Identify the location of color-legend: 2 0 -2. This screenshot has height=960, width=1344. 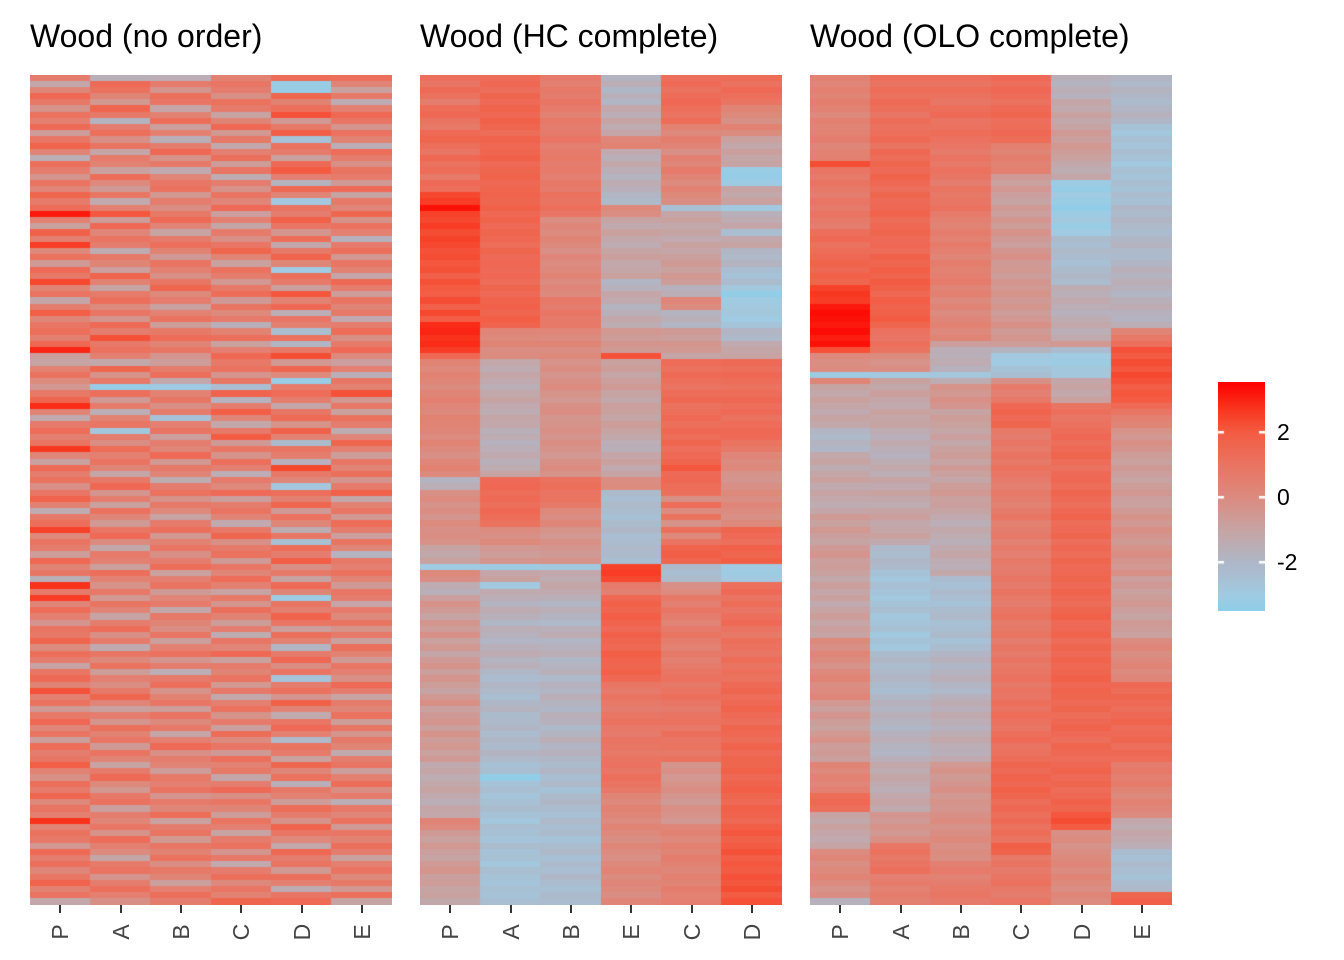
(1257, 496).